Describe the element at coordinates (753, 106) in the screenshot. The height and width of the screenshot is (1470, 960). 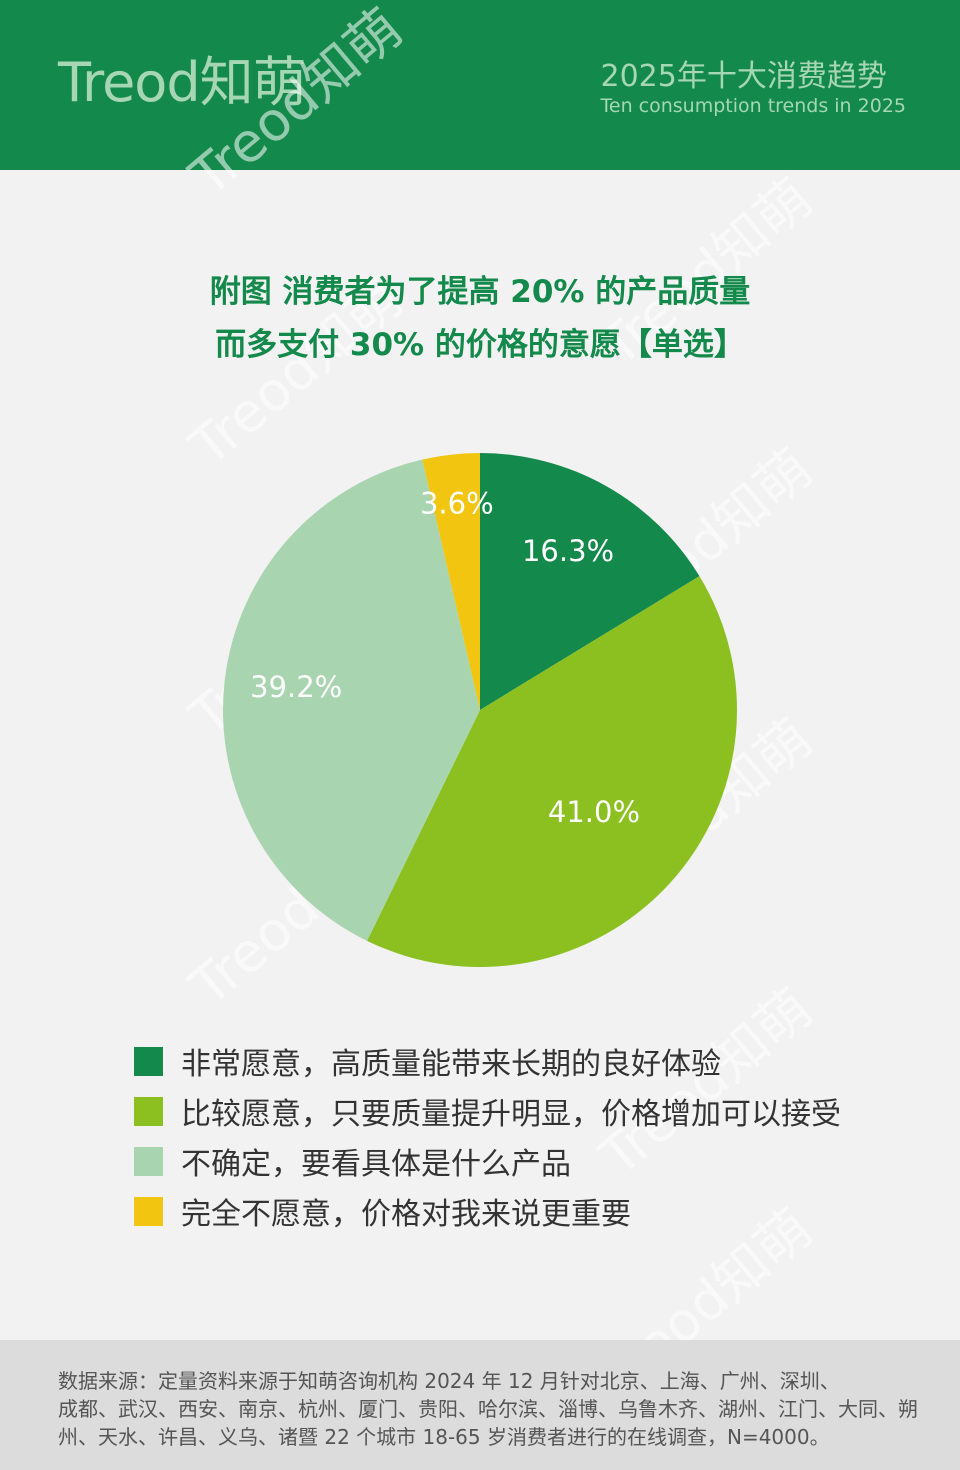
I see `report-title-en: Ten consumption trends in 2025` at that location.